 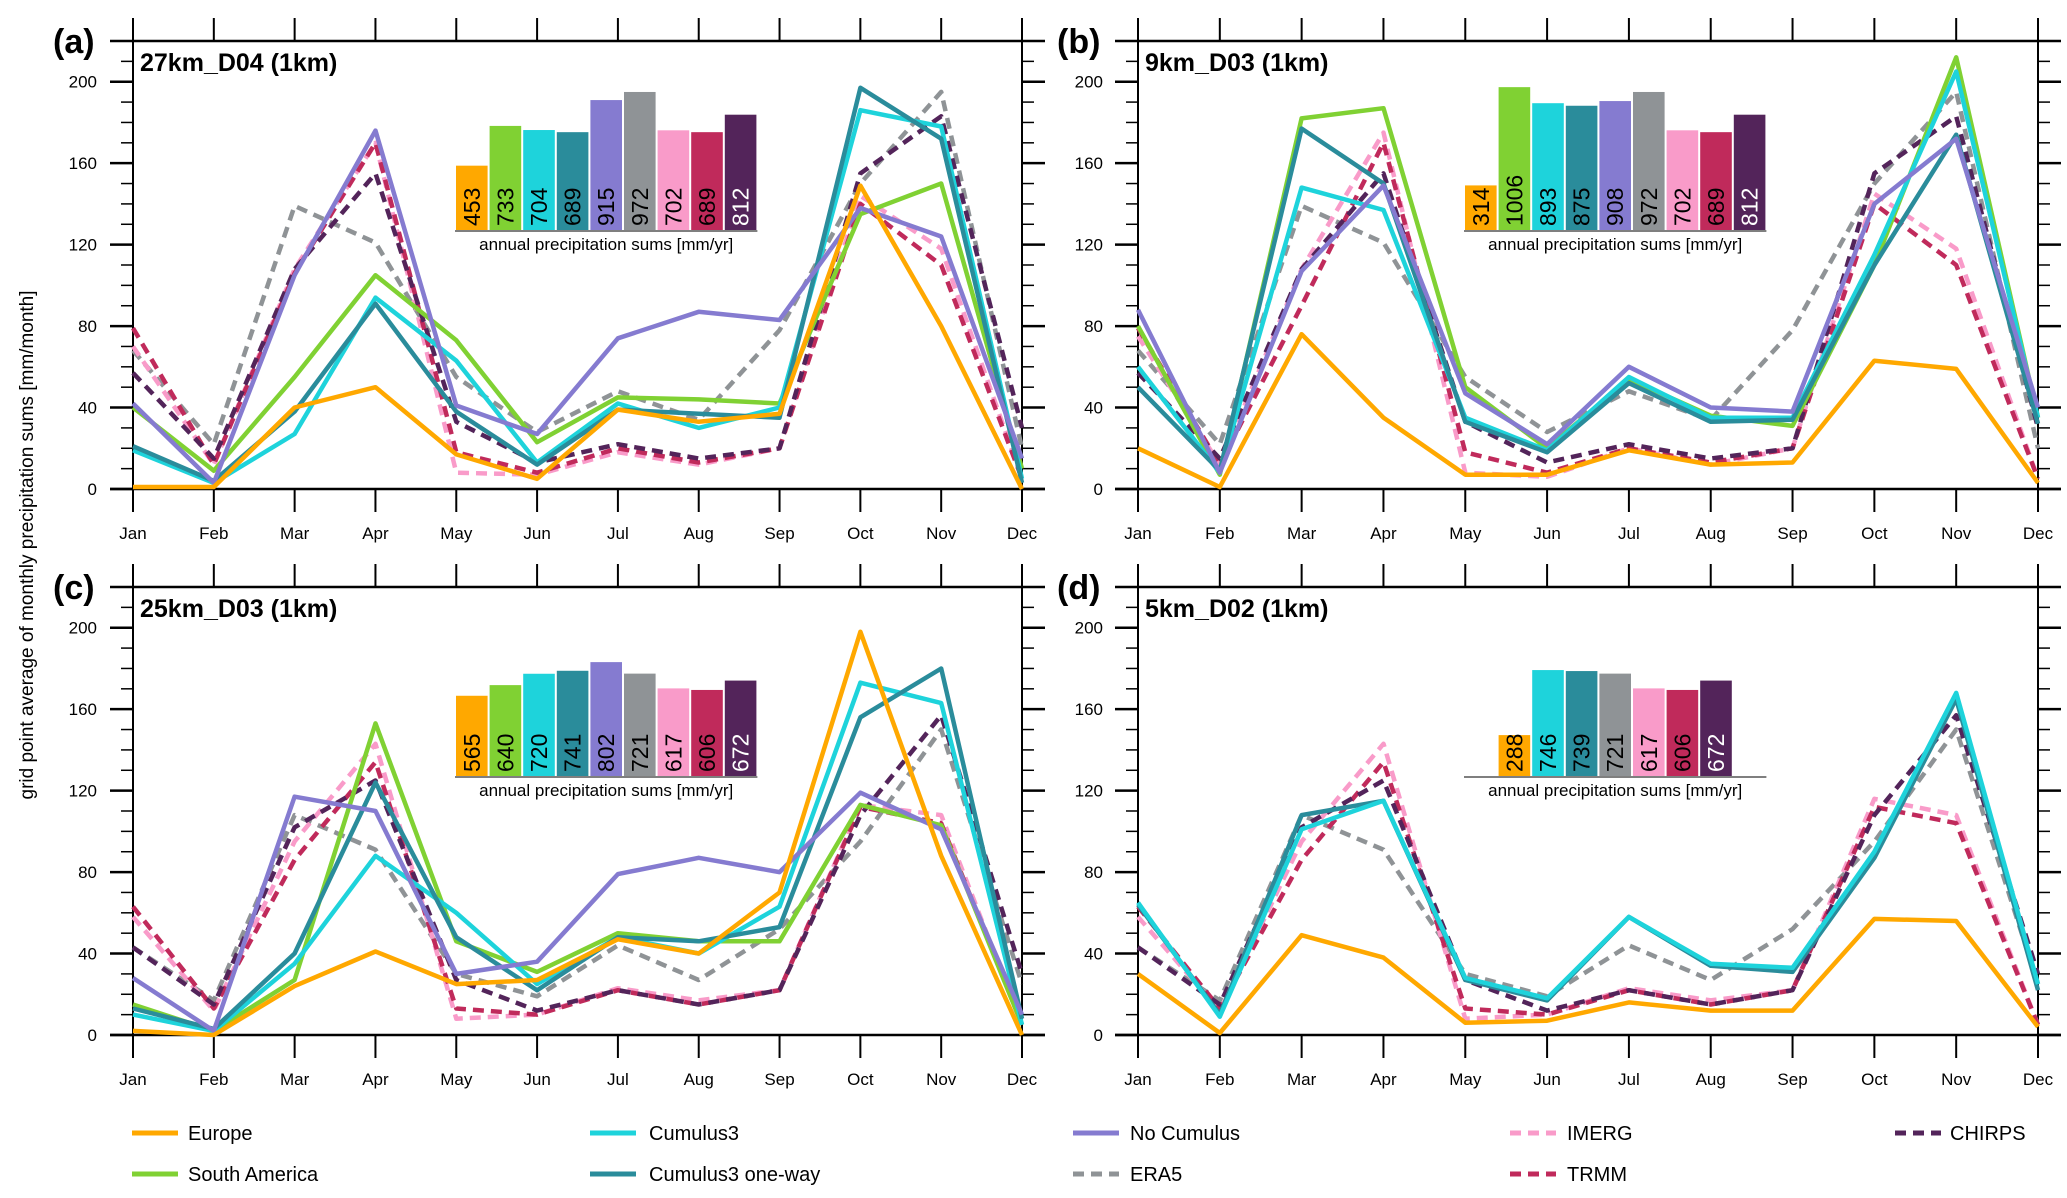 What do you see at coordinates (1600, 1134) in the screenshot?
I see `legend-label: IMERG` at bounding box center [1600, 1134].